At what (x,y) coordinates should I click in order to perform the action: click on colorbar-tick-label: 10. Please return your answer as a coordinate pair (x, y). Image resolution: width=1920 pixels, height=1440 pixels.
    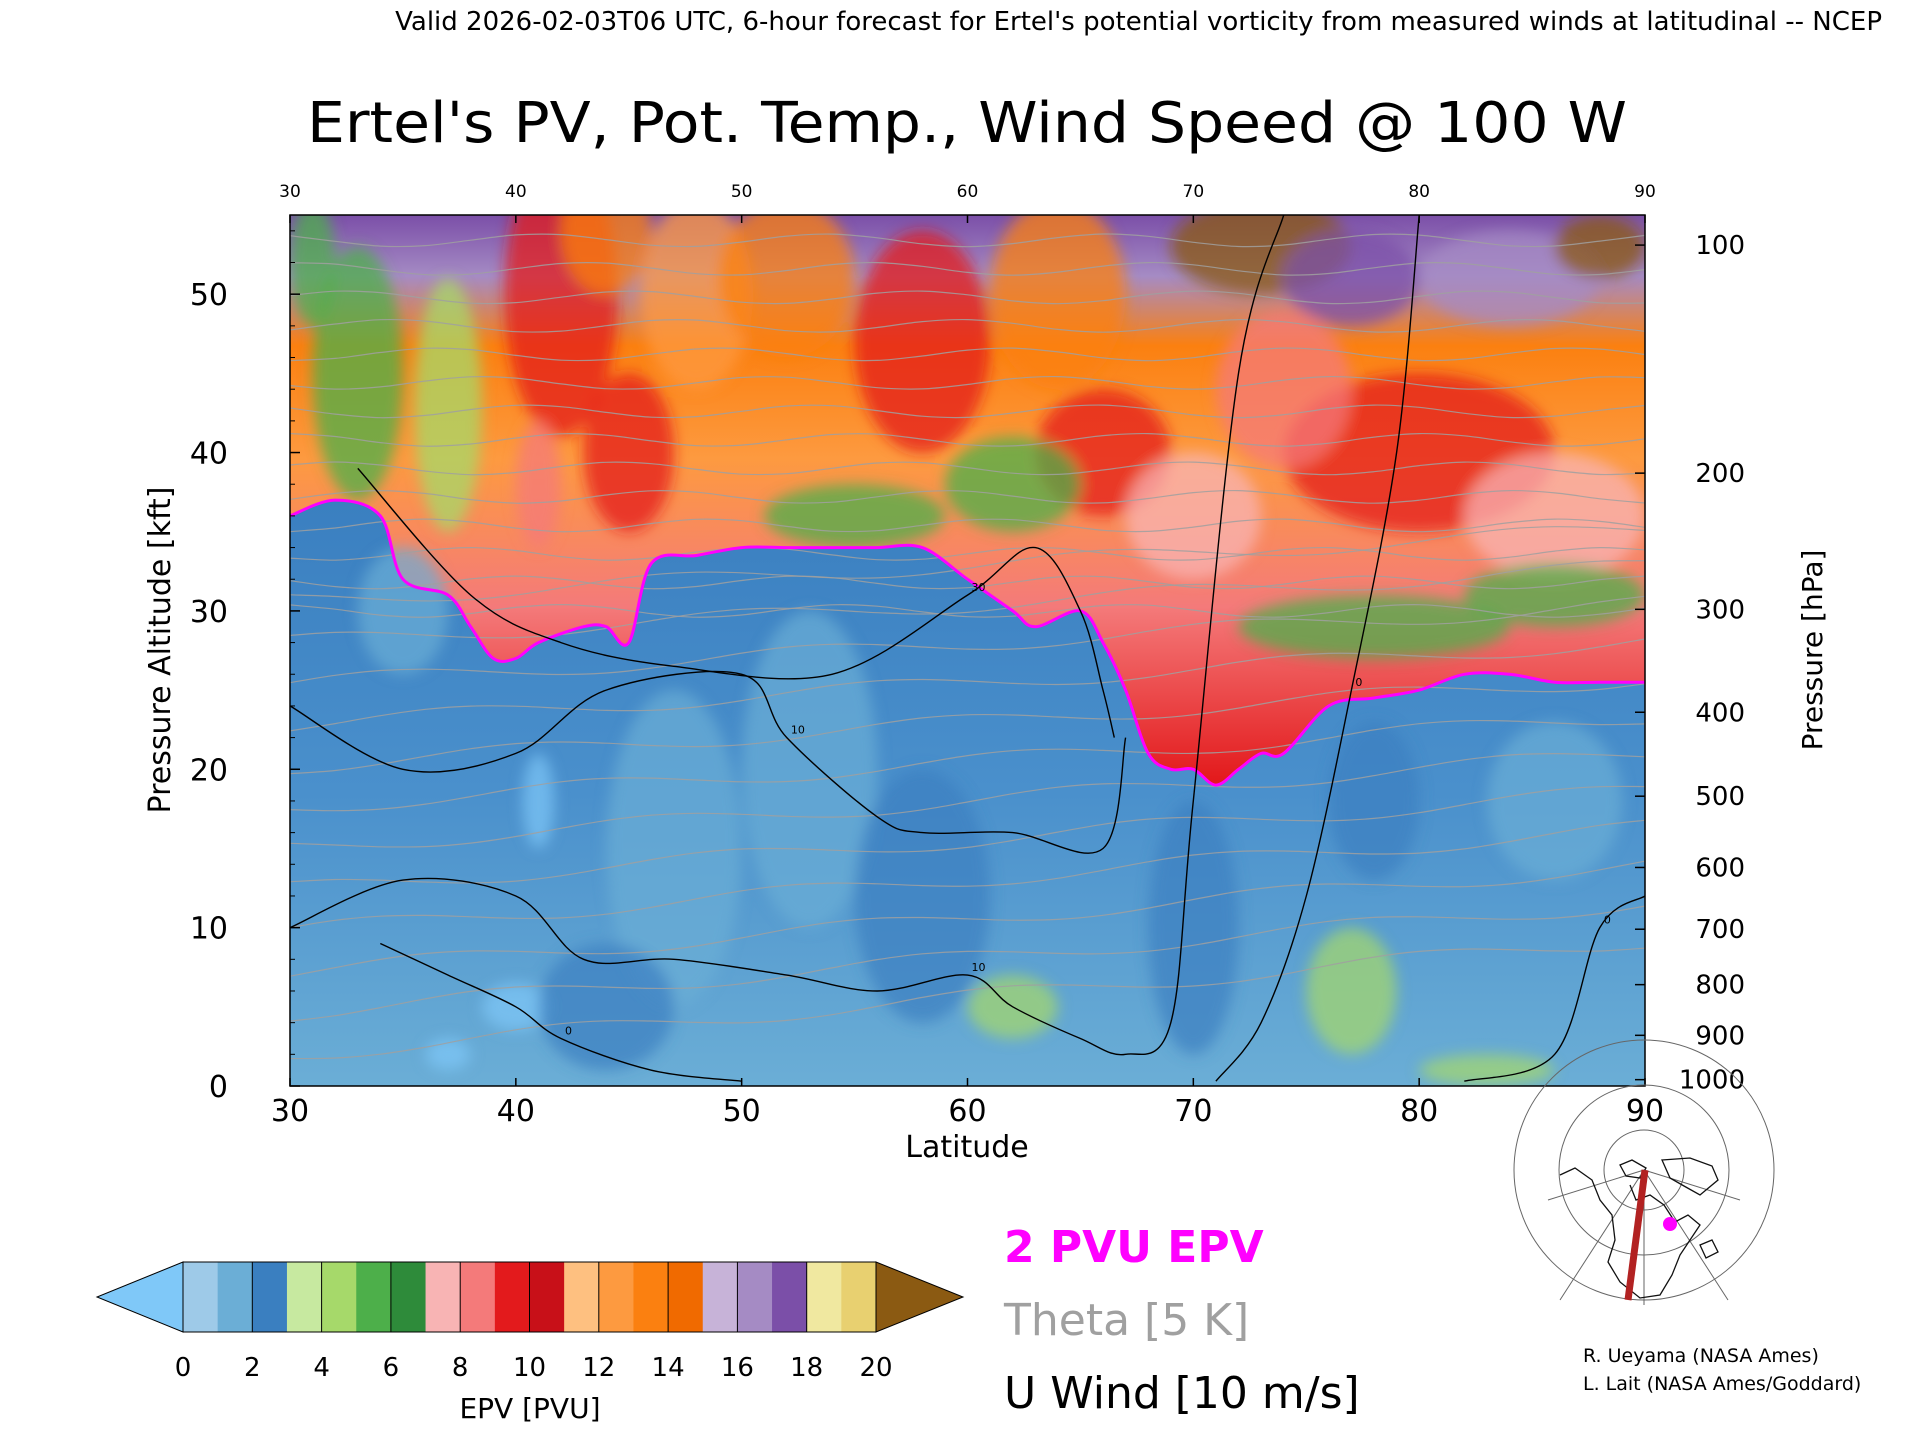
    Looking at the image, I should click on (529, 1368).